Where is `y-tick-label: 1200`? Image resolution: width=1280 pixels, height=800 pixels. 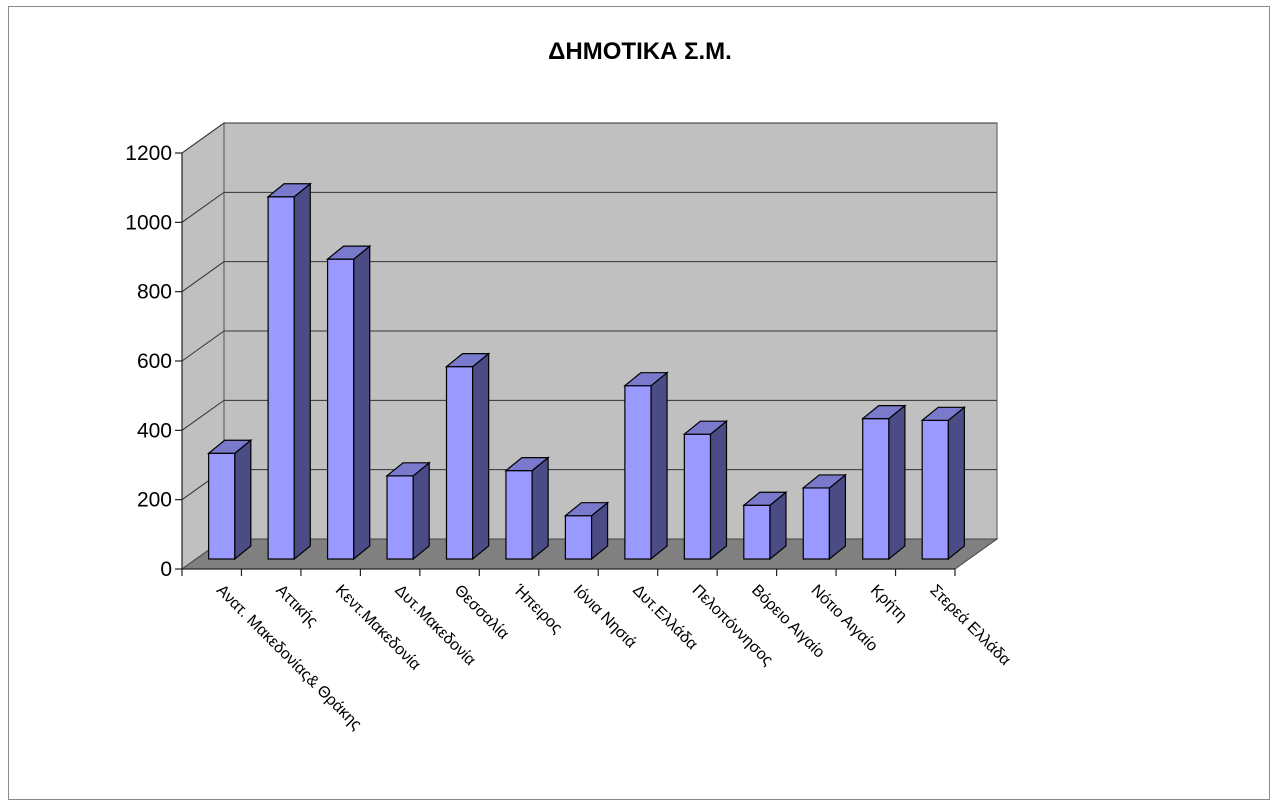 y-tick-label: 1200 is located at coordinates (148, 153).